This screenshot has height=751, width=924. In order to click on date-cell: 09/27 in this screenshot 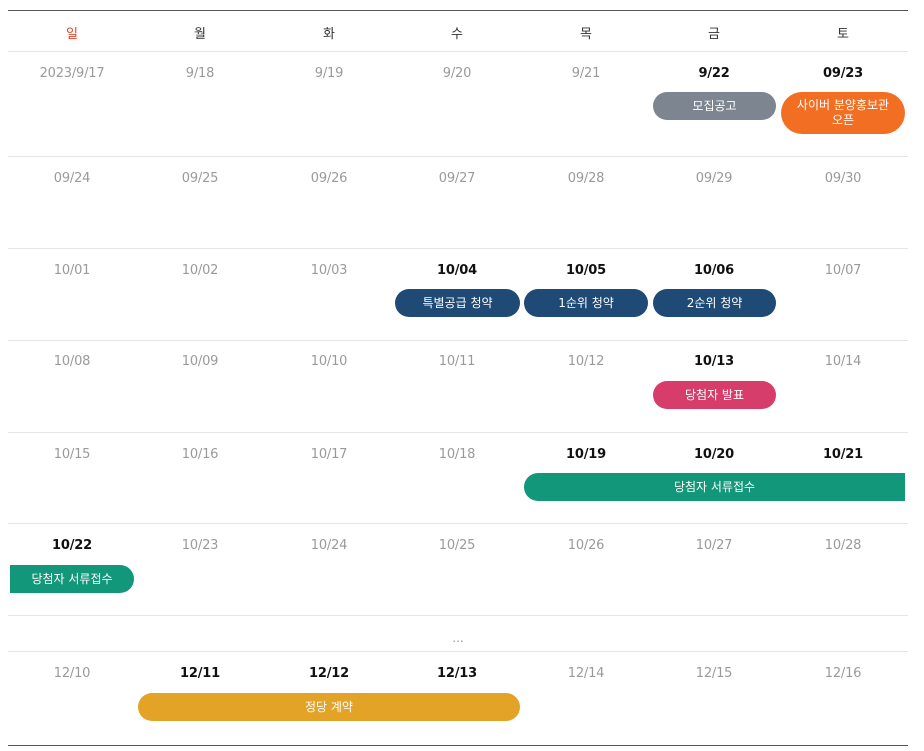, I will do `click(457, 178)`.